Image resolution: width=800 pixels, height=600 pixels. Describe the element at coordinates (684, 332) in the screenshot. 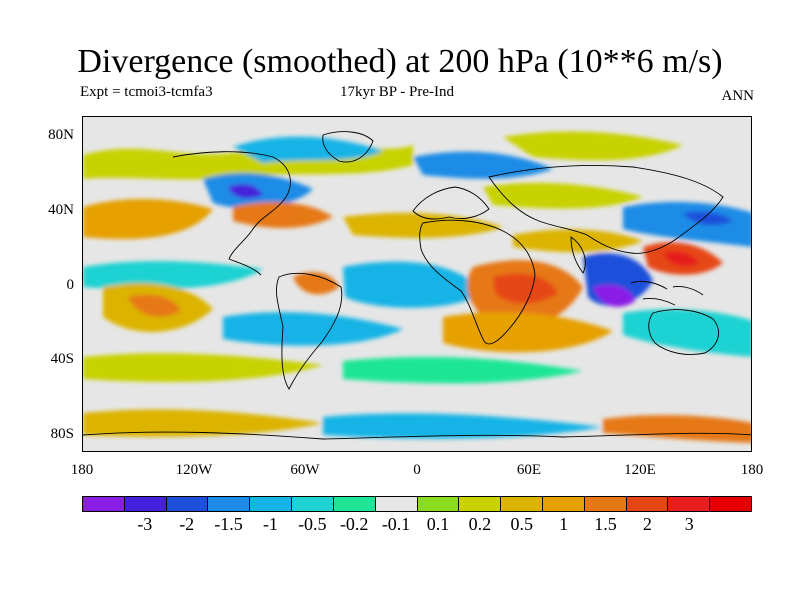

I see `australia-coast` at that location.